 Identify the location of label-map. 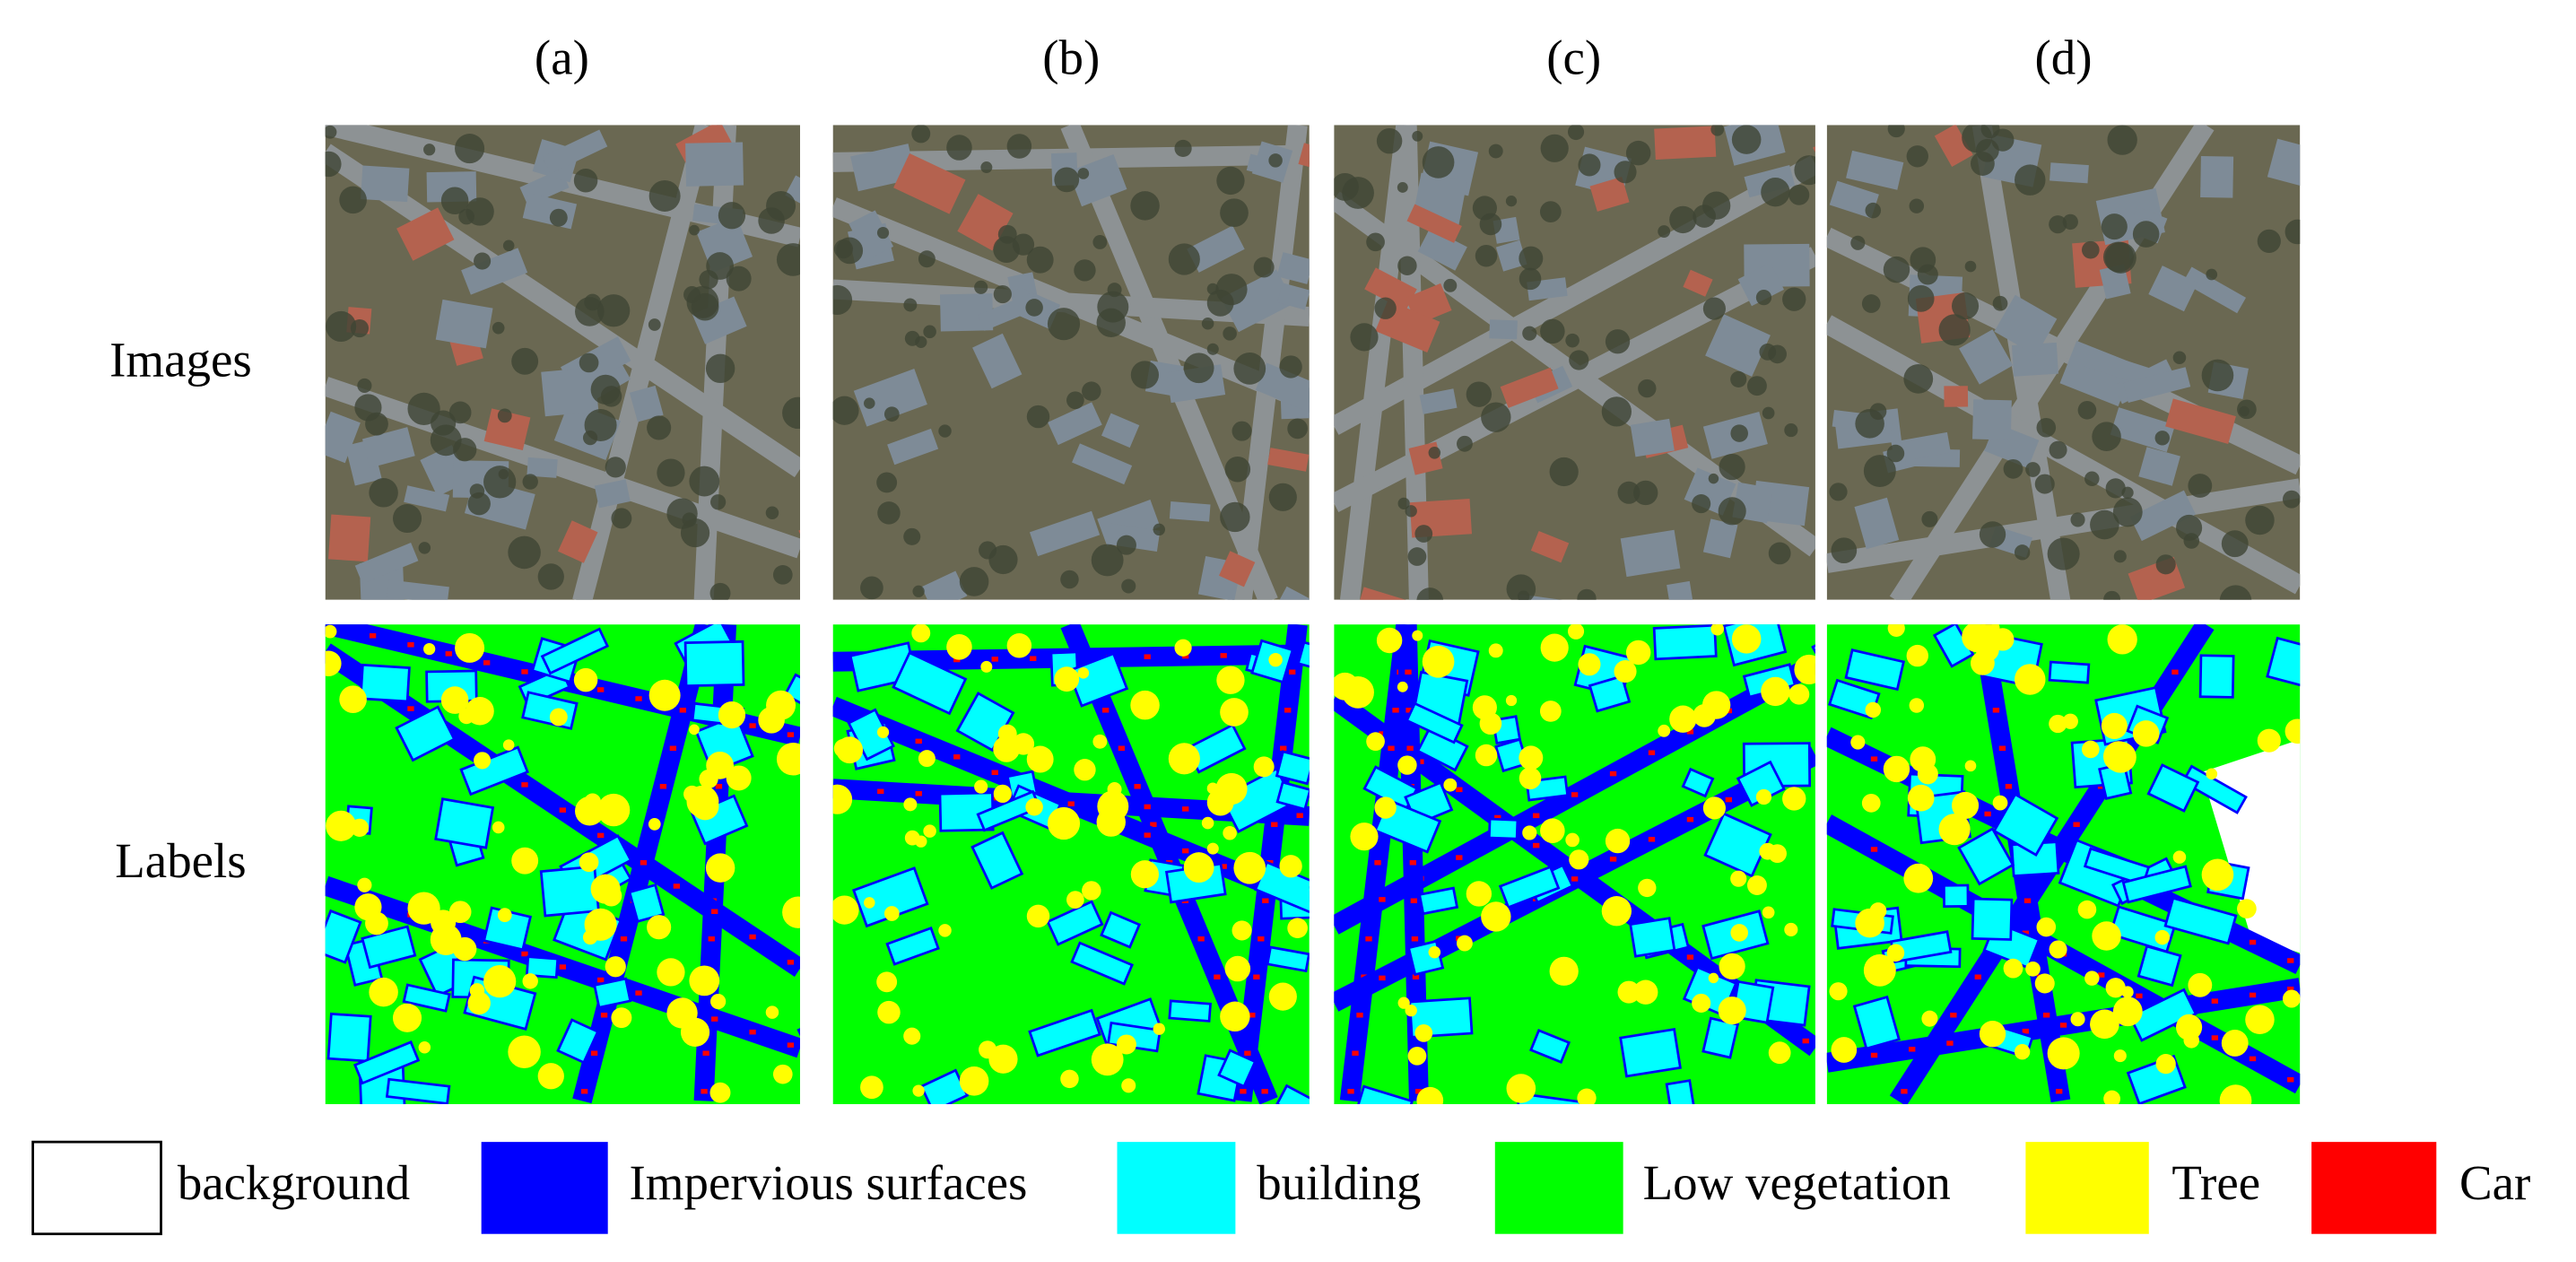
(1071, 864).